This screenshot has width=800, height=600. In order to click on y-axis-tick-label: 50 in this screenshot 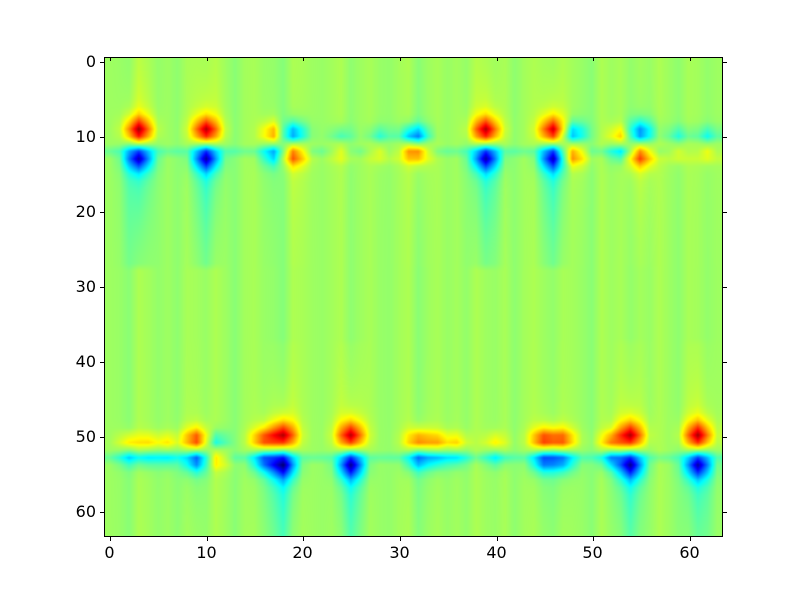, I will do `click(85, 436)`.